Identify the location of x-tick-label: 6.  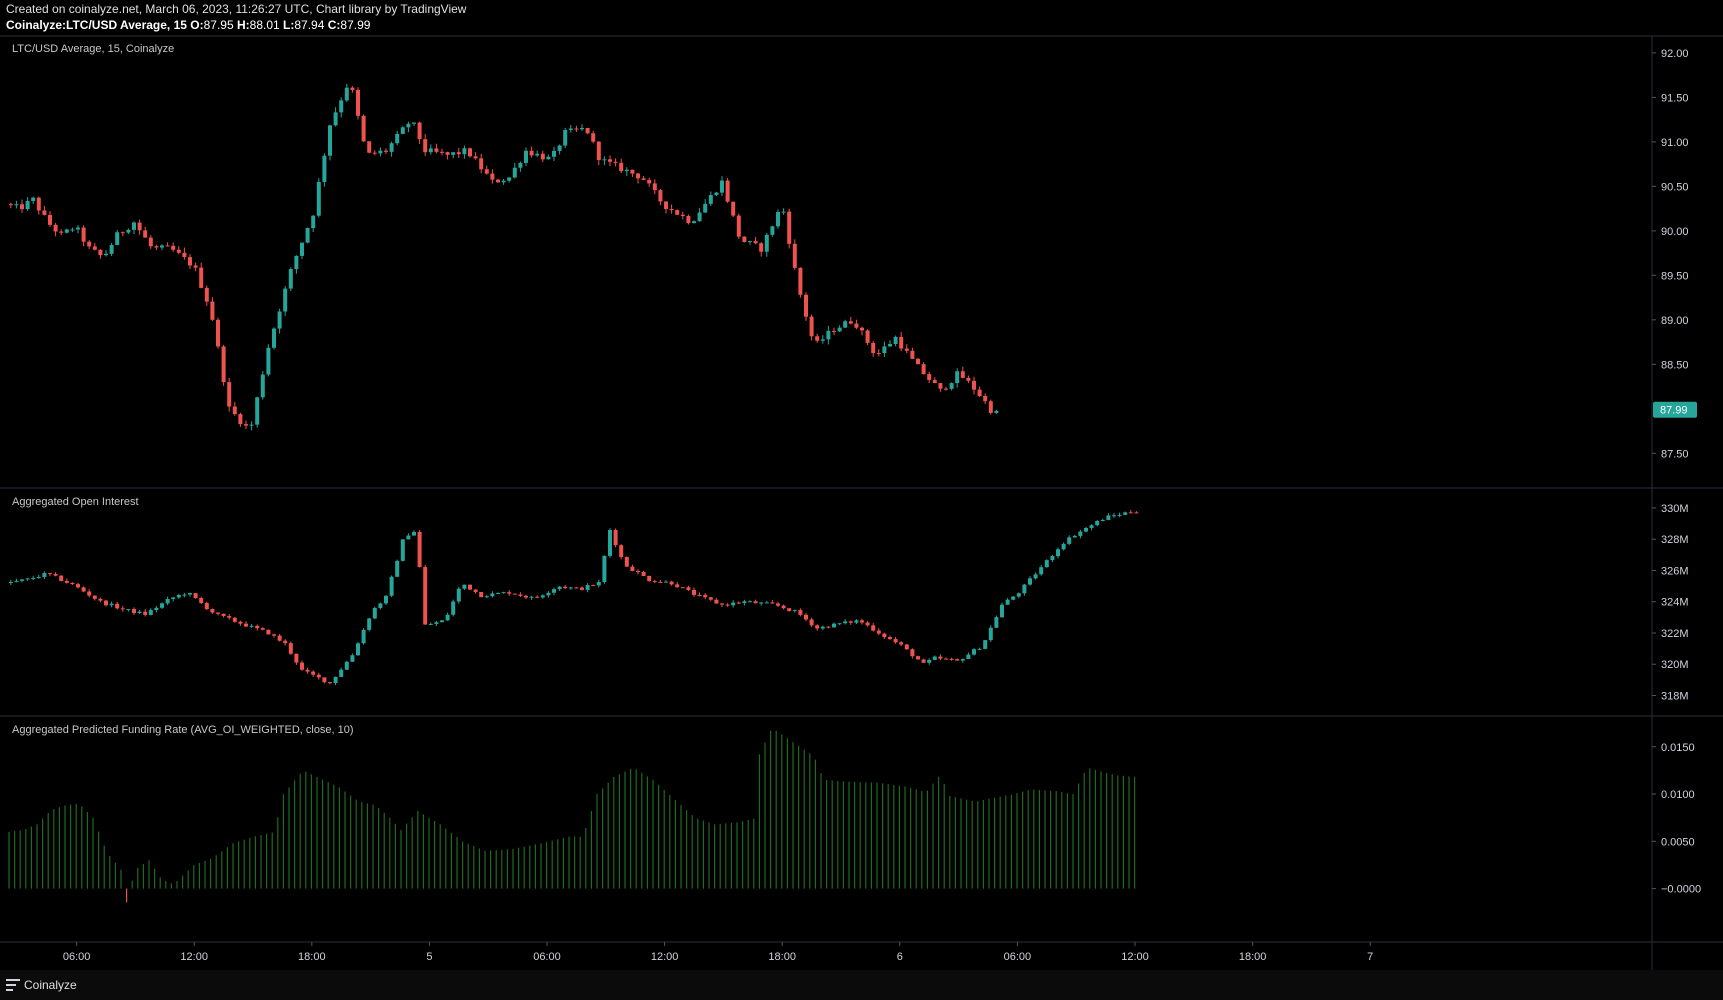
(900, 957).